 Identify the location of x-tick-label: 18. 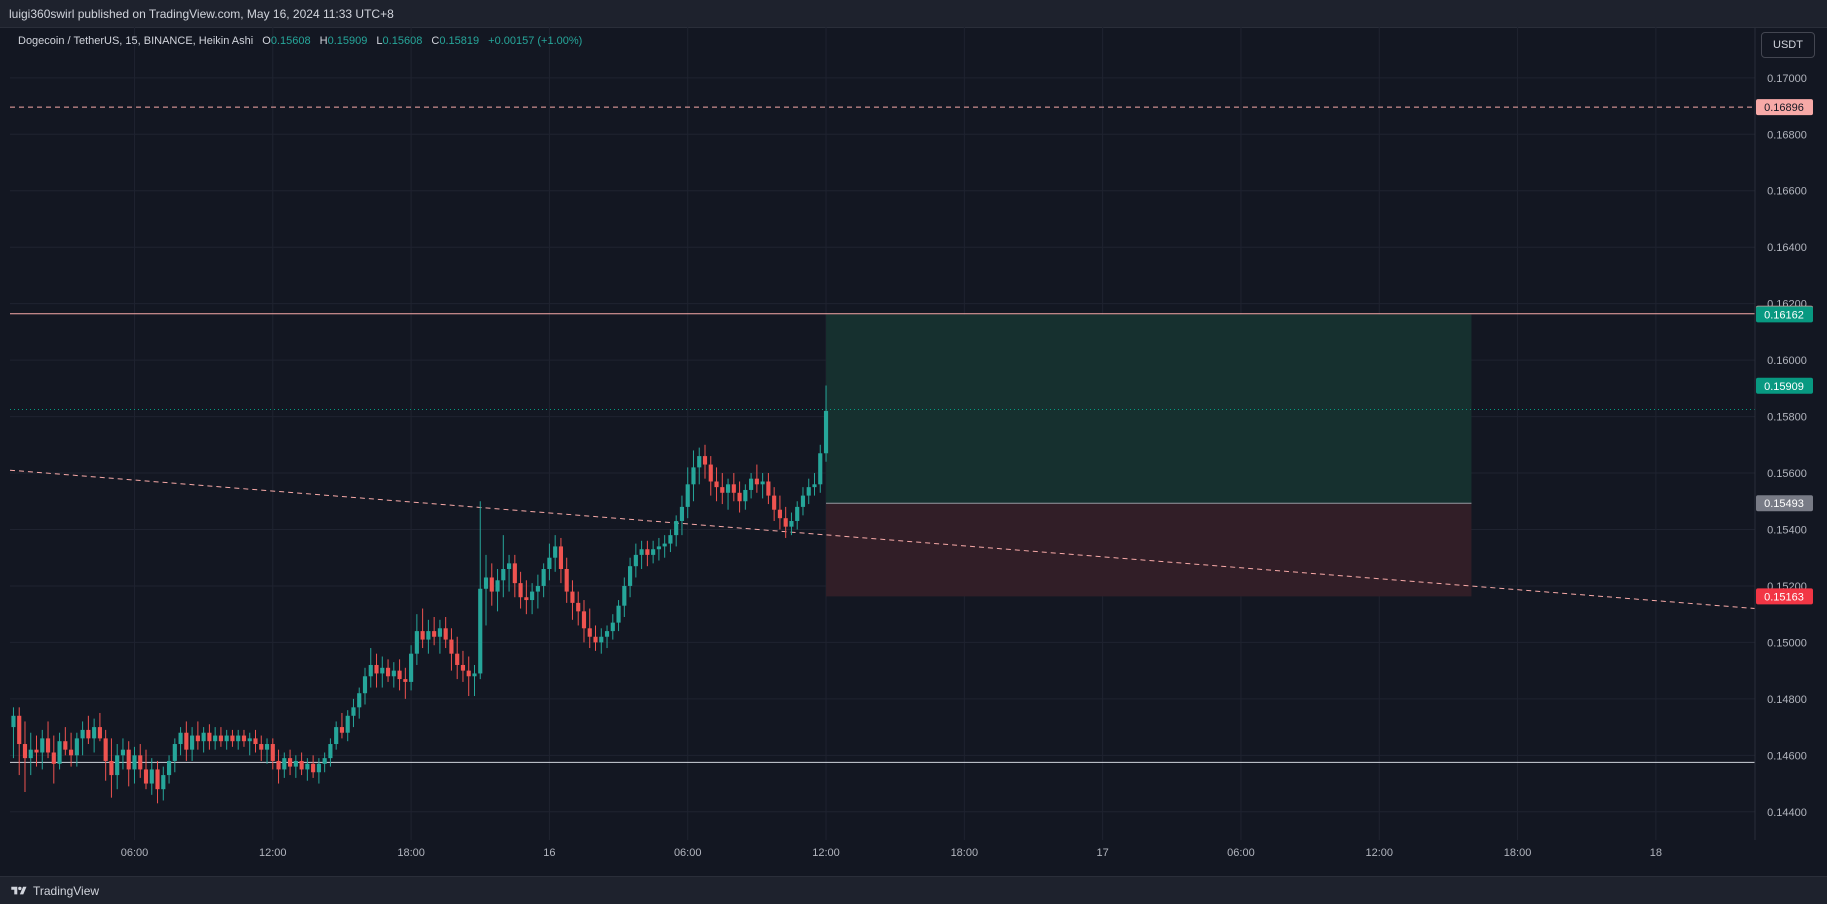
(1656, 853).